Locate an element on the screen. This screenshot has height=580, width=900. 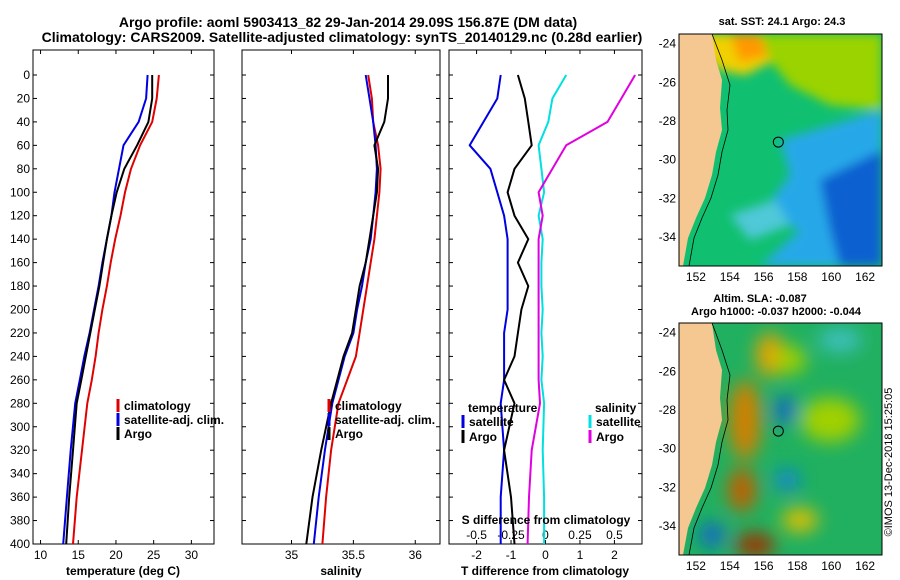
xtick-label: 15 is located at coordinates (79, 555).